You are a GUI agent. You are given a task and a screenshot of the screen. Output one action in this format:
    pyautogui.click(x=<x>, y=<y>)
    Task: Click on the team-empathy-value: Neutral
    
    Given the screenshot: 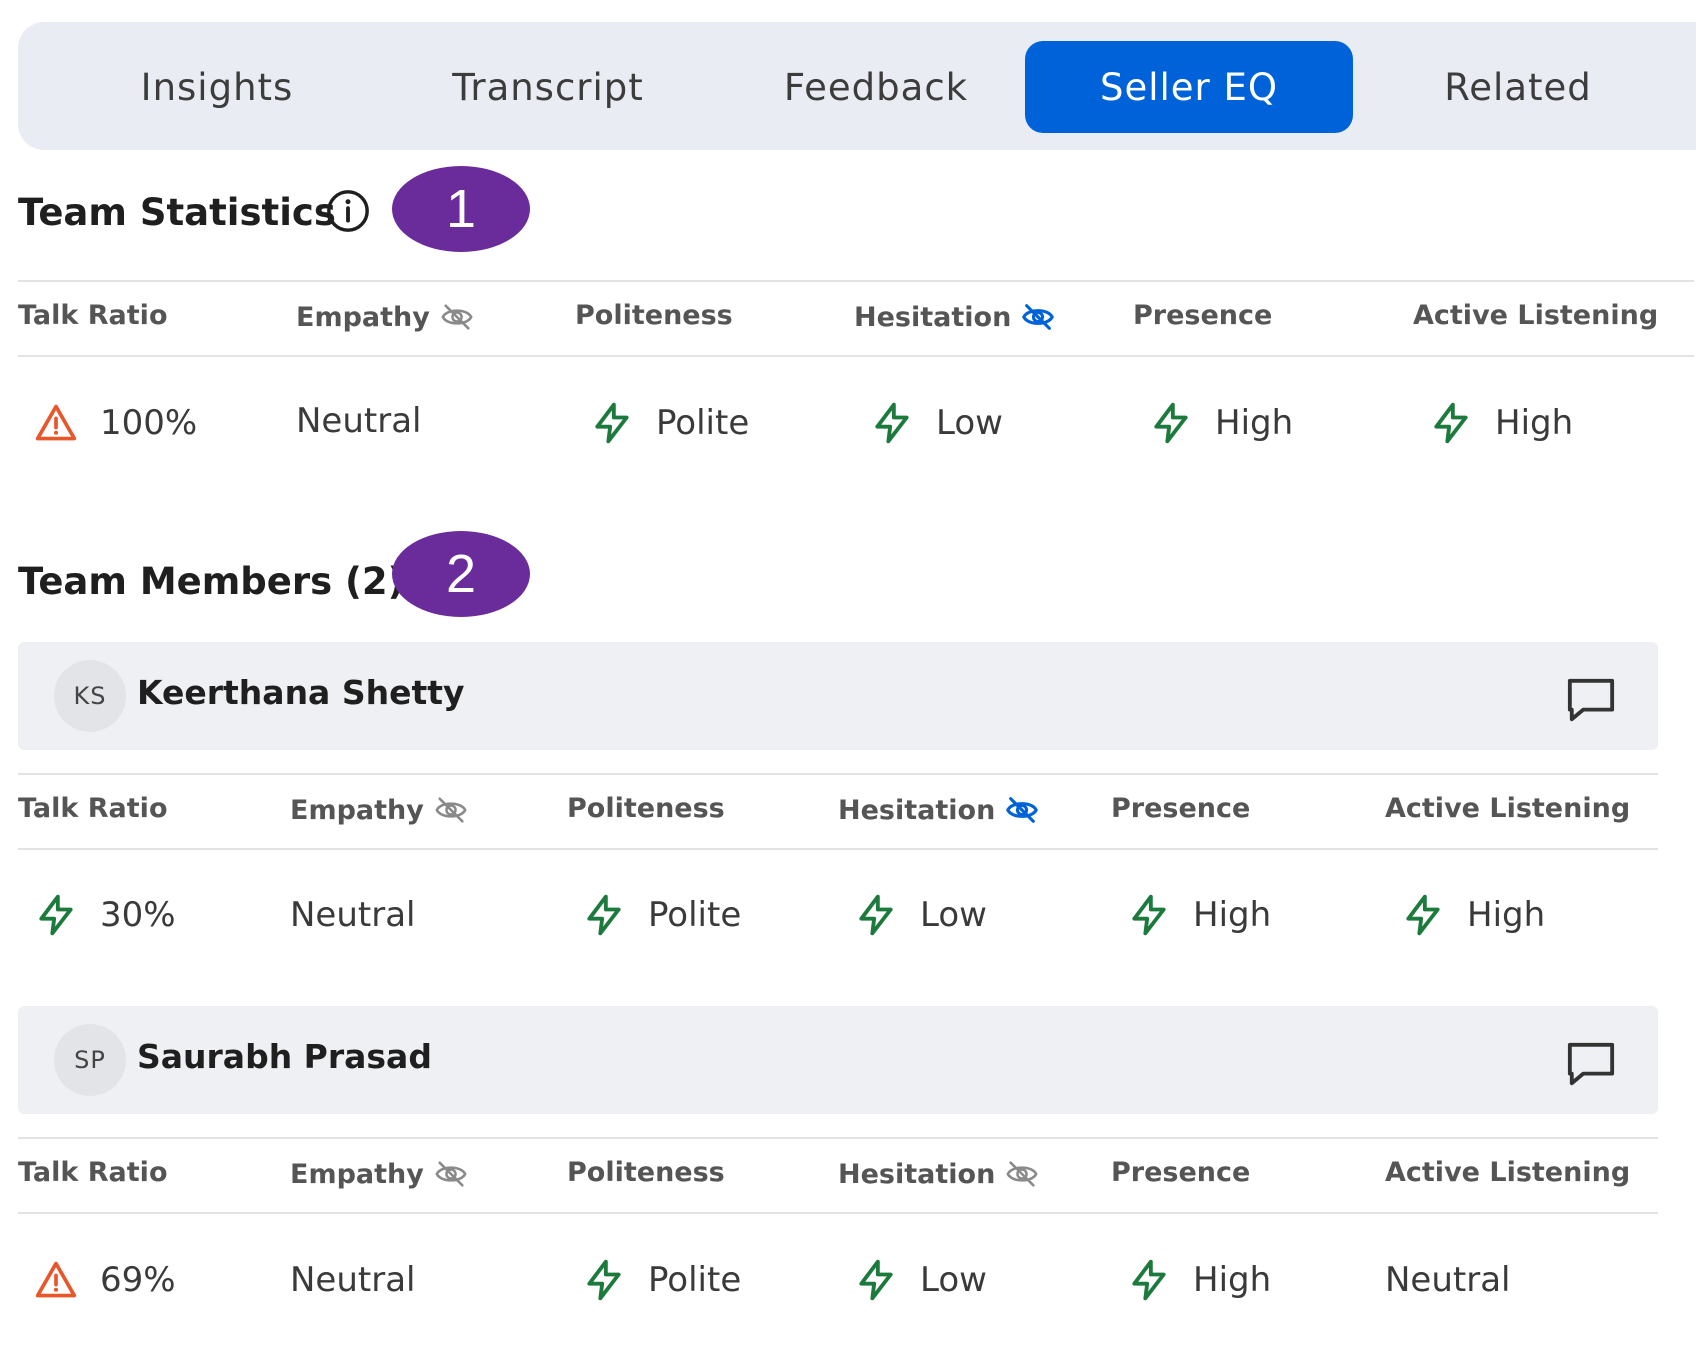 What is the action you would take?
    pyautogui.click(x=359, y=421)
    